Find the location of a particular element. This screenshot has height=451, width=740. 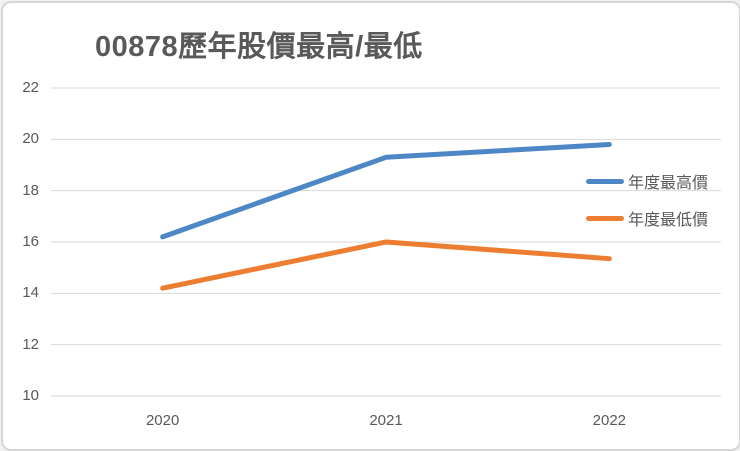

legend-entry-low: 年度最低價 is located at coordinates (661, 218).